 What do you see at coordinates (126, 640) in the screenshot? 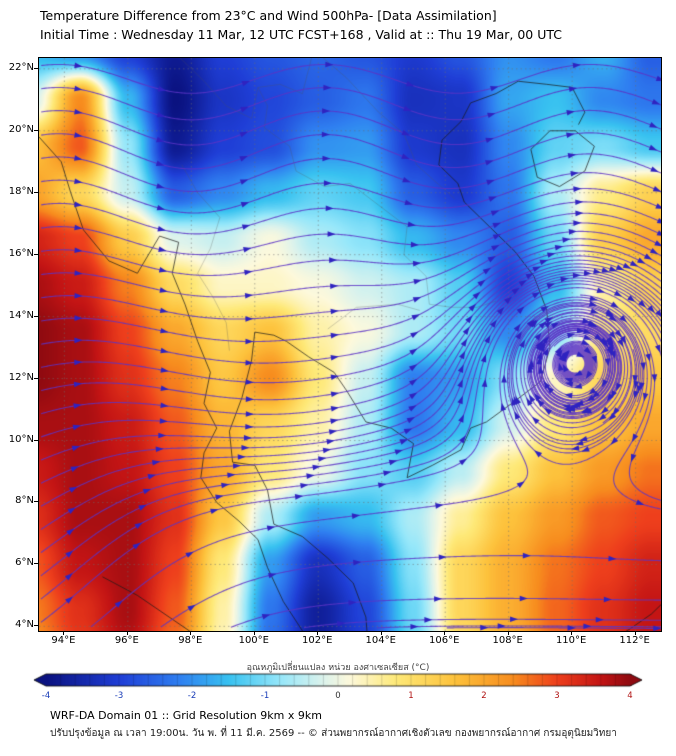
I see `x-tick-label: 96°E` at bounding box center [126, 640].